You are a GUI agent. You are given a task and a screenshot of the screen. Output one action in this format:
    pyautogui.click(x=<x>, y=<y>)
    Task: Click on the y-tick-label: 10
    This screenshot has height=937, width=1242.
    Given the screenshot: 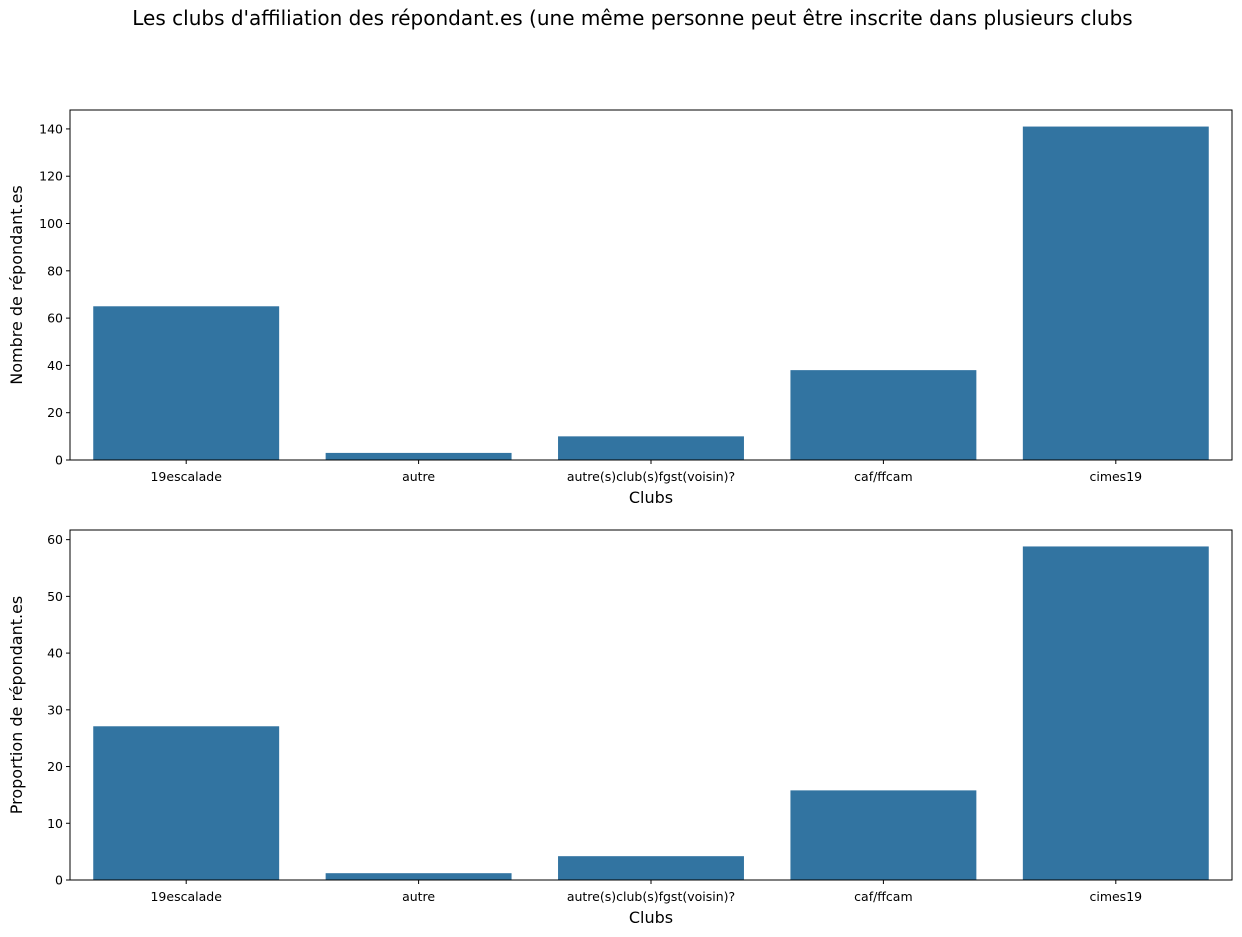 What is the action you would take?
    pyautogui.click(x=55, y=823)
    